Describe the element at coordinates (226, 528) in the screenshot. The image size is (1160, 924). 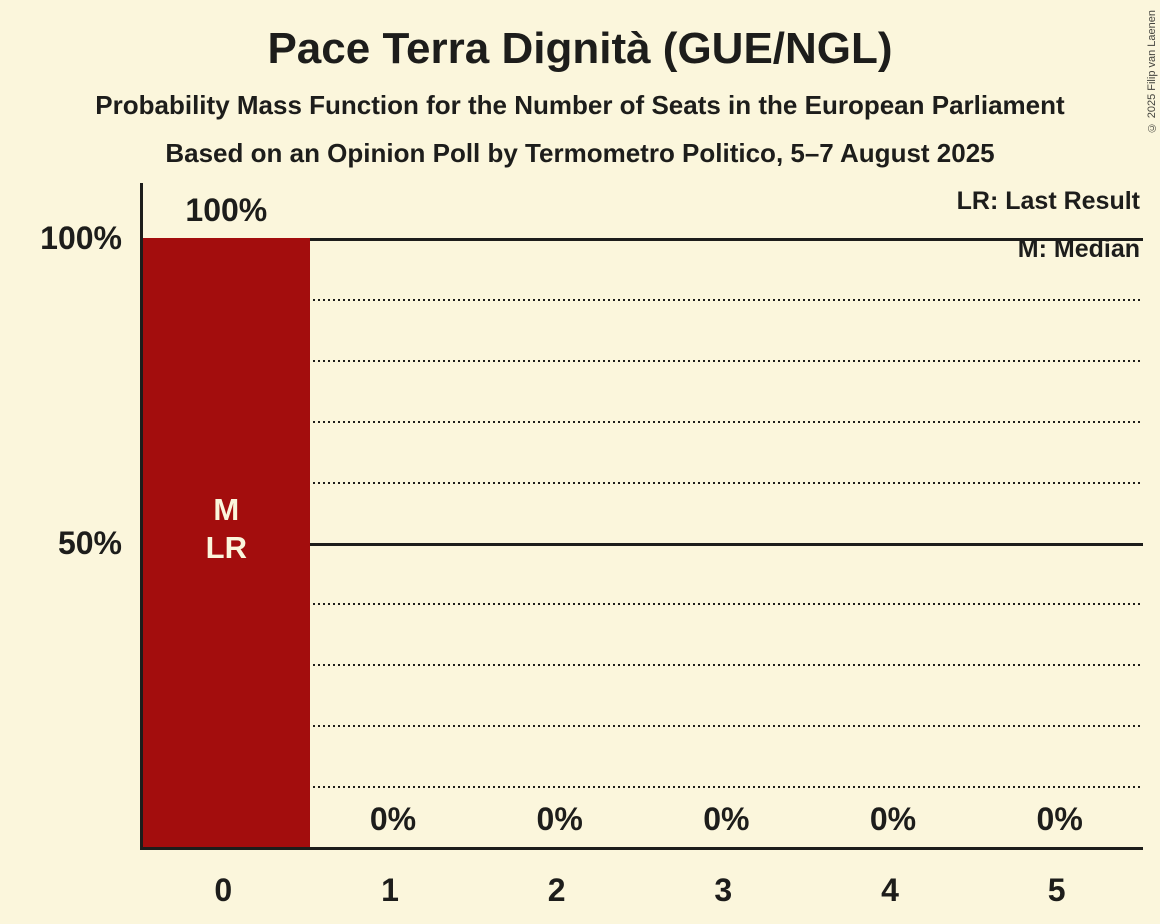
I see `bar-annotation-median-lastresult: M LR` at that location.